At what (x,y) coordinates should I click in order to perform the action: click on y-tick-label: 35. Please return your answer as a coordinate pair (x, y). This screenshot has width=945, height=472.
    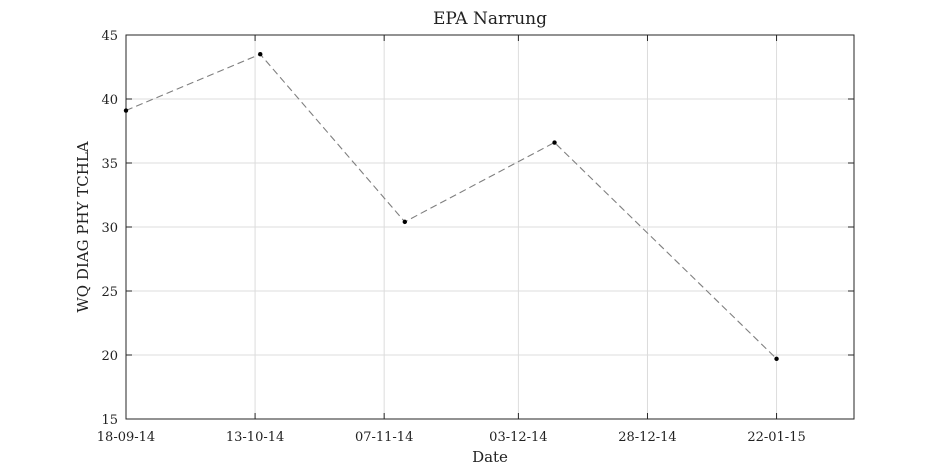
    Looking at the image, I should click on (109, 164).